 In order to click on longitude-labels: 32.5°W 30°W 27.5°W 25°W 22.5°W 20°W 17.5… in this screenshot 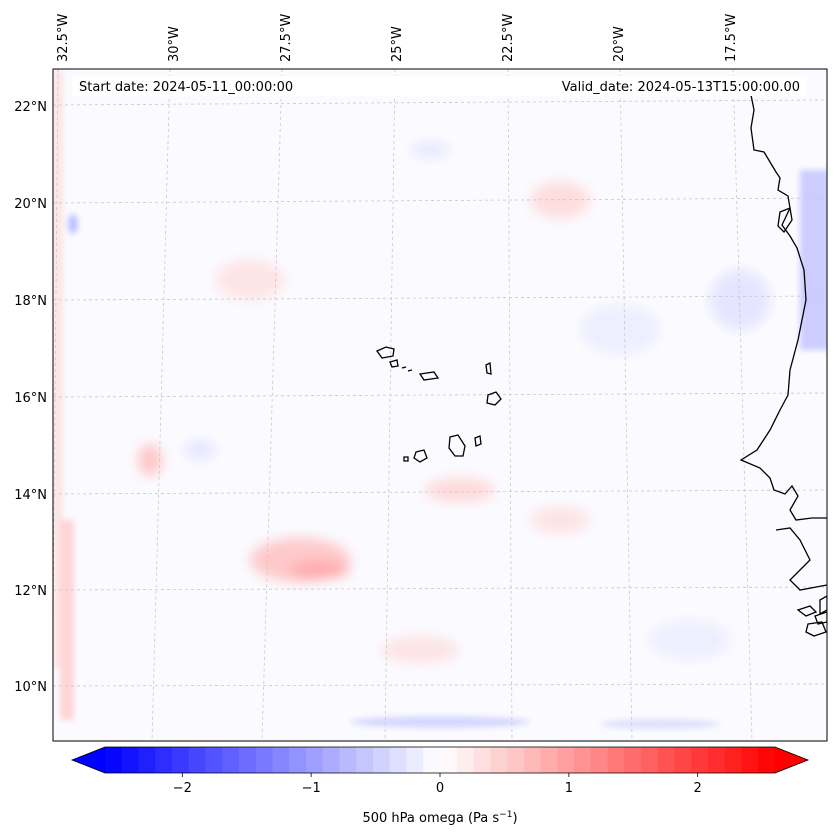, I will do `click(397, 38)`.